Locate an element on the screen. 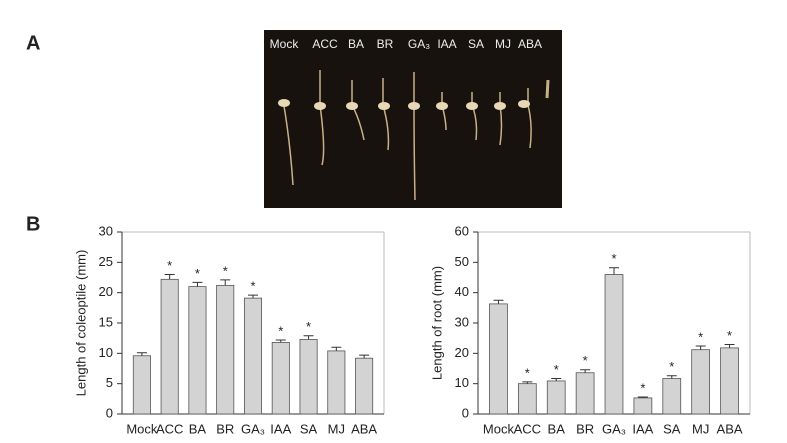 Image resolution: width=787 pixels, height=443 pixels. y-tick-label: 25 is located at coordinates (106, 261).